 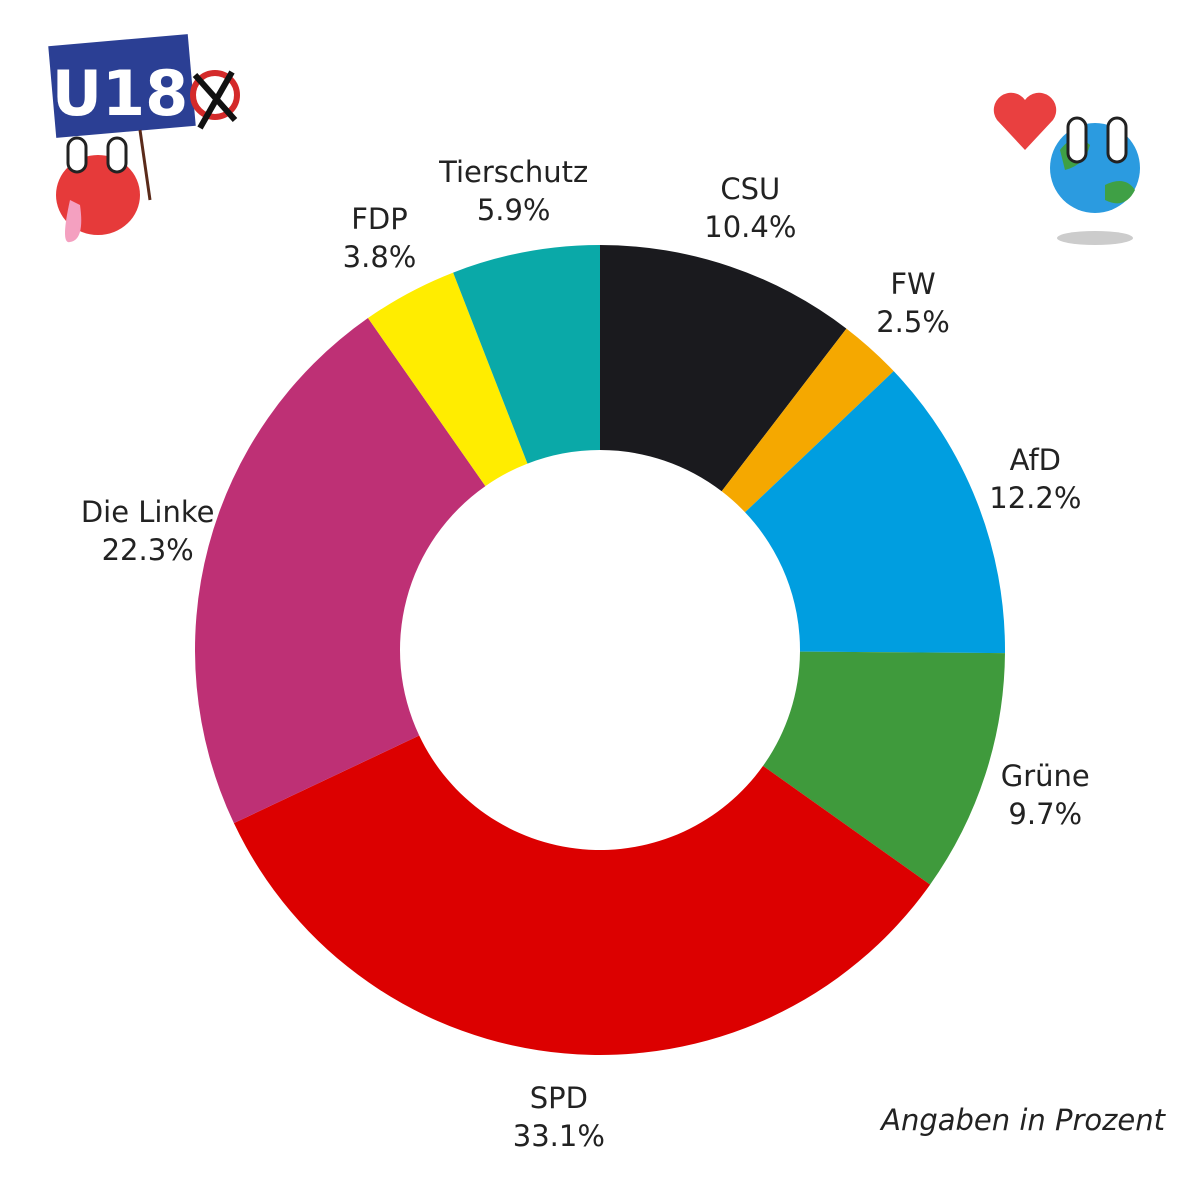 I want to click on shadow, so click(x=1095, y=238).